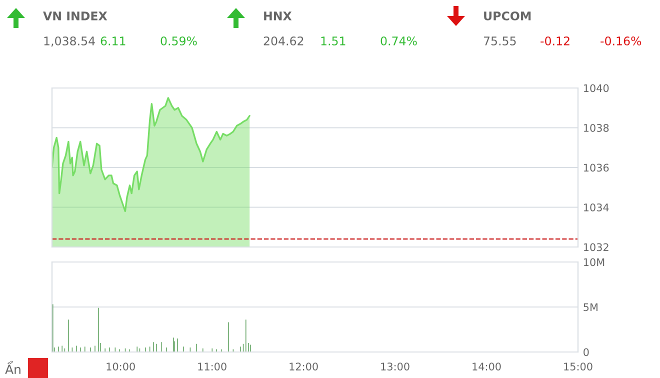 This screenshot has height=378, width=660. I want to click on text: 0.59%, so click(178, 41).